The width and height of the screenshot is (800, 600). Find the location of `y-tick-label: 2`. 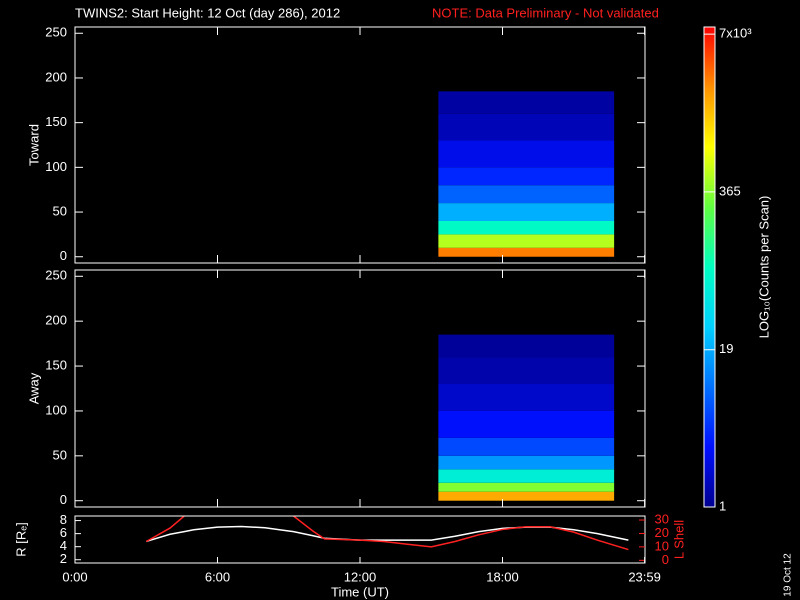

y-tick-label: 2 is located at coordinates (63, 558).